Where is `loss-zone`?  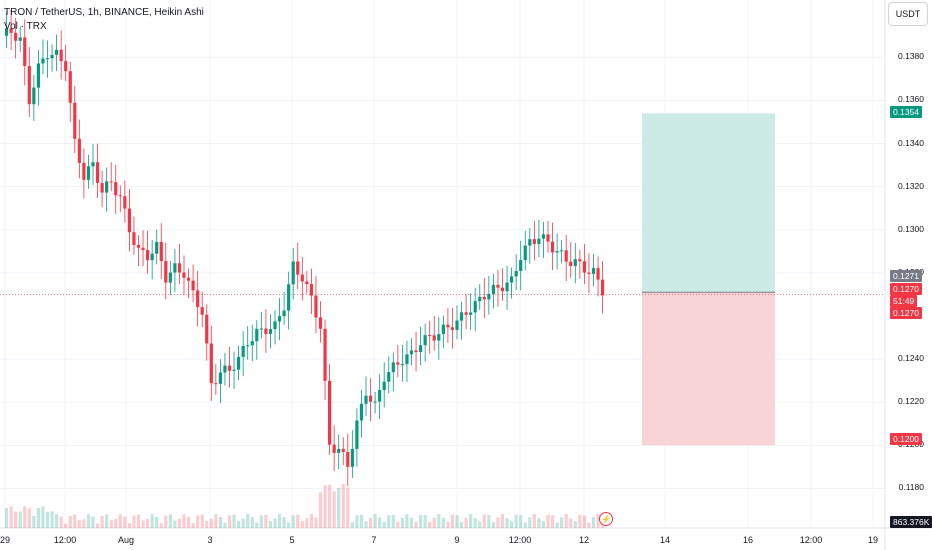 loss-zone is located at coordinates (708, 369).